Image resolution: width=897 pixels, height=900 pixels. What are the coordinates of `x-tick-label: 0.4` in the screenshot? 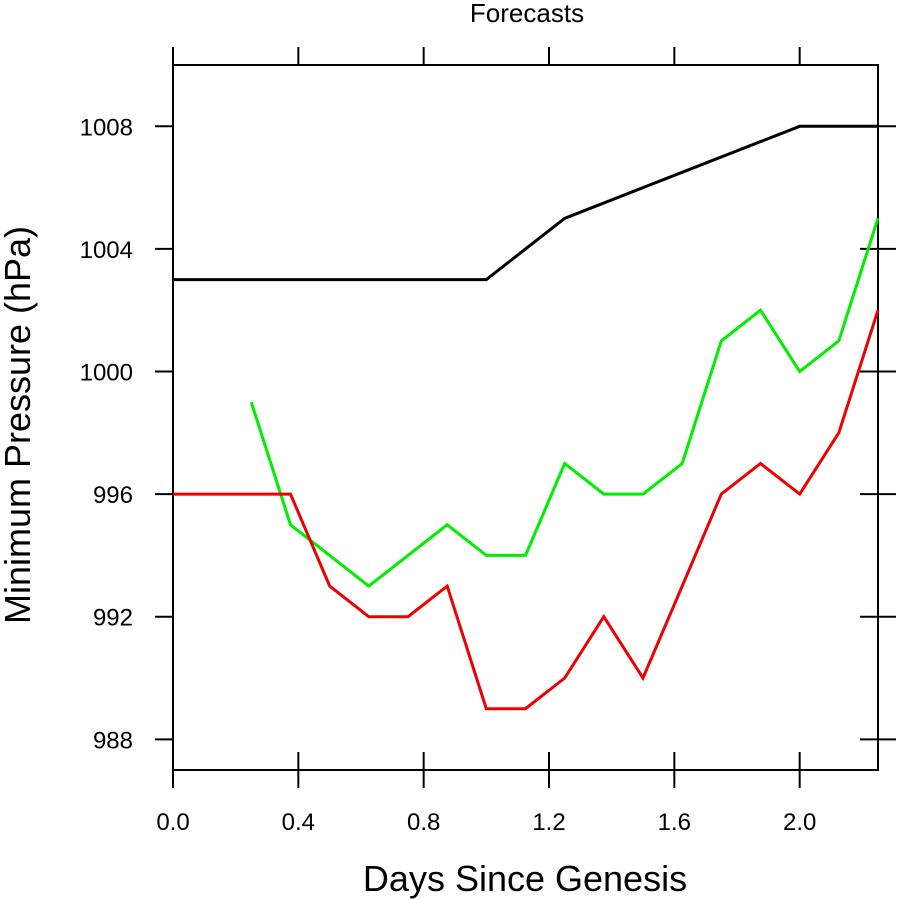 It's located at (298, 822).